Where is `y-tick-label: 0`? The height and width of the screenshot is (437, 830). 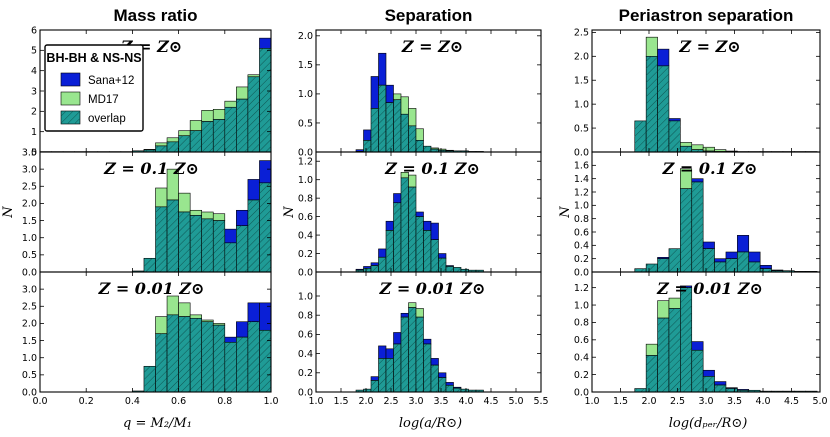 y-tick-label: 0 is located at coordinates (34, 152).